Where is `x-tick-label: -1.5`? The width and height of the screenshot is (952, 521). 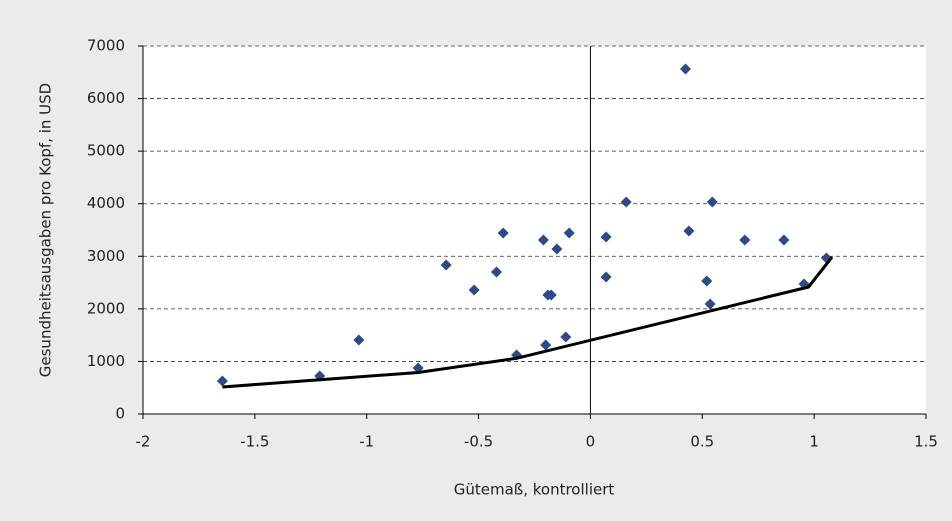
x-tick-label: -1.5 is located at coordinates (254, 442).